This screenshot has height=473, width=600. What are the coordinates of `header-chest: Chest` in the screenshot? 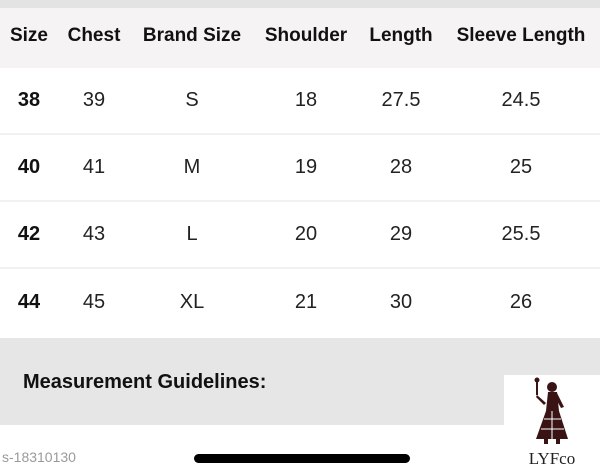 It's located at (94, 35).